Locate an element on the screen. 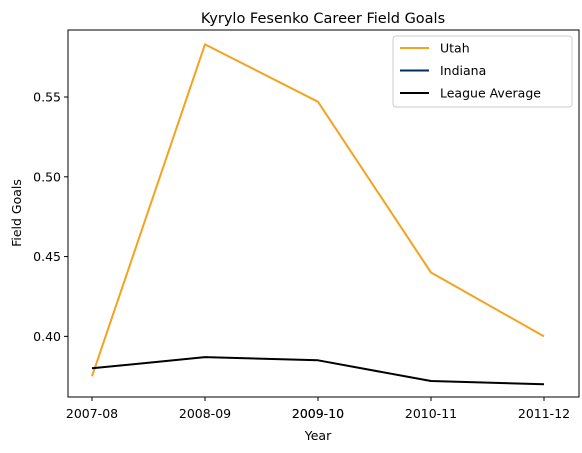  legend-label: Indiana is located at coordinates (463, 70).